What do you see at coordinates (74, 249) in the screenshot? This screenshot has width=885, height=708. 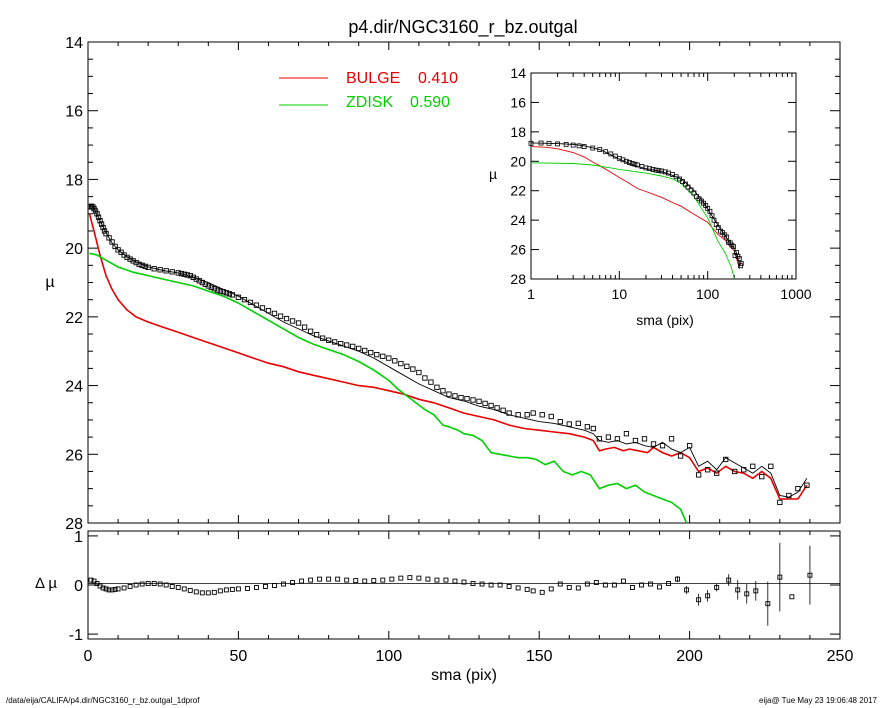 I see `main-y-tick-label: 20` at bounding box center [74, 249].